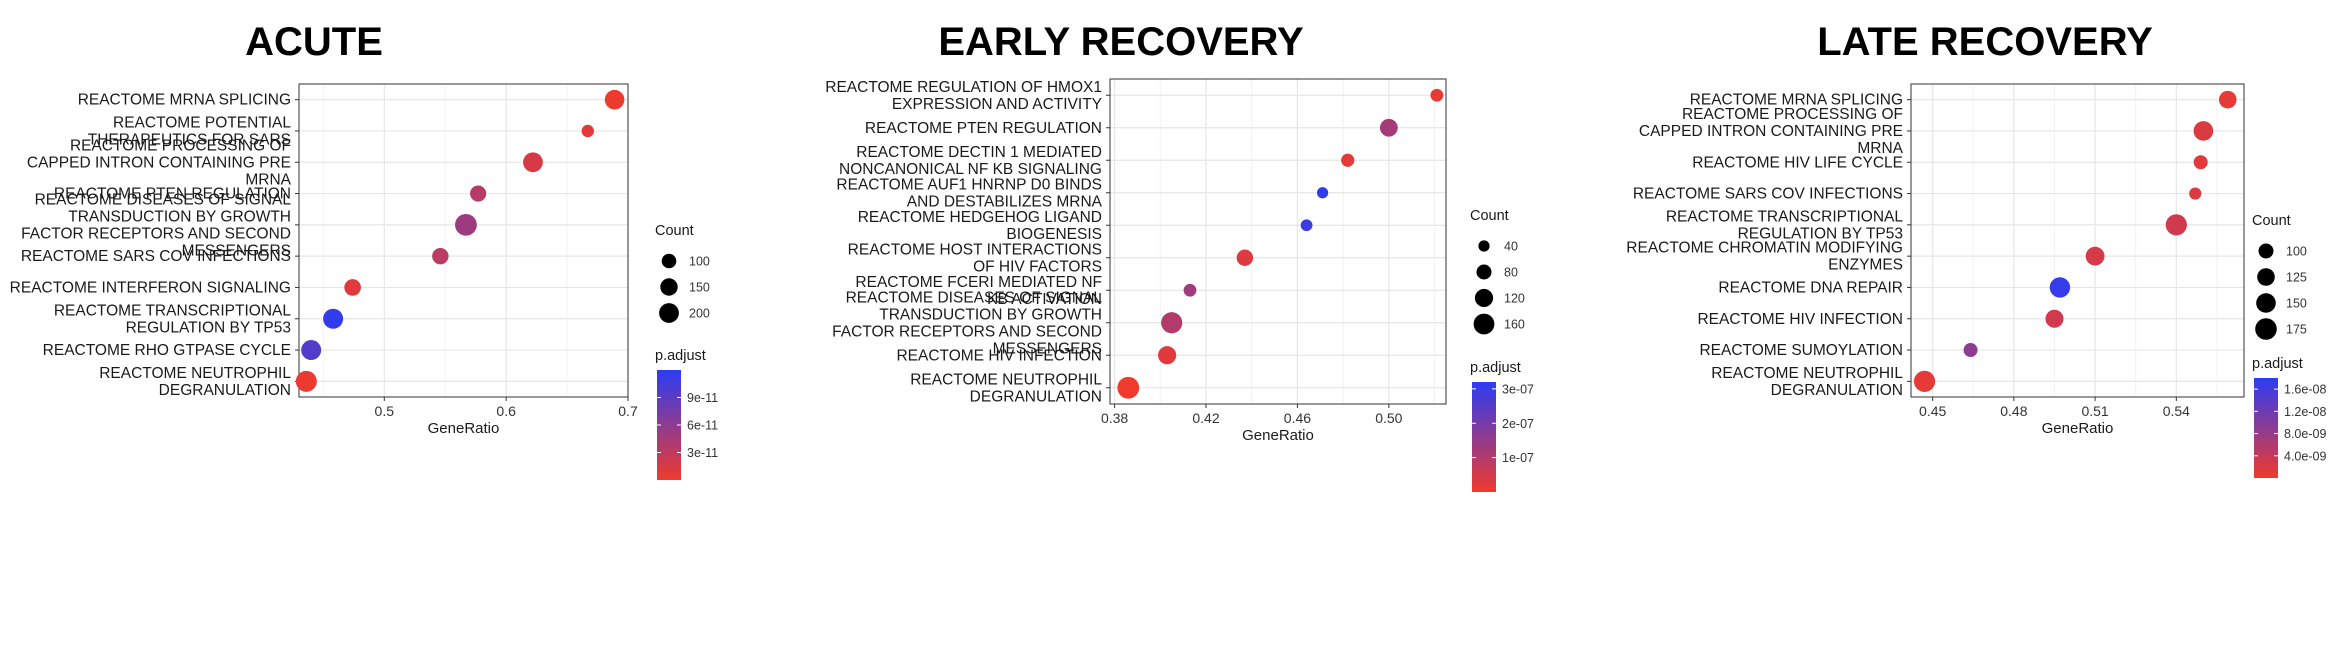 The image size is (2342, 652). What do you see at coordinates (1880, 148) in the screenshot?
I see `category-label-line: MRNA` at bounding box center [1880, 148].